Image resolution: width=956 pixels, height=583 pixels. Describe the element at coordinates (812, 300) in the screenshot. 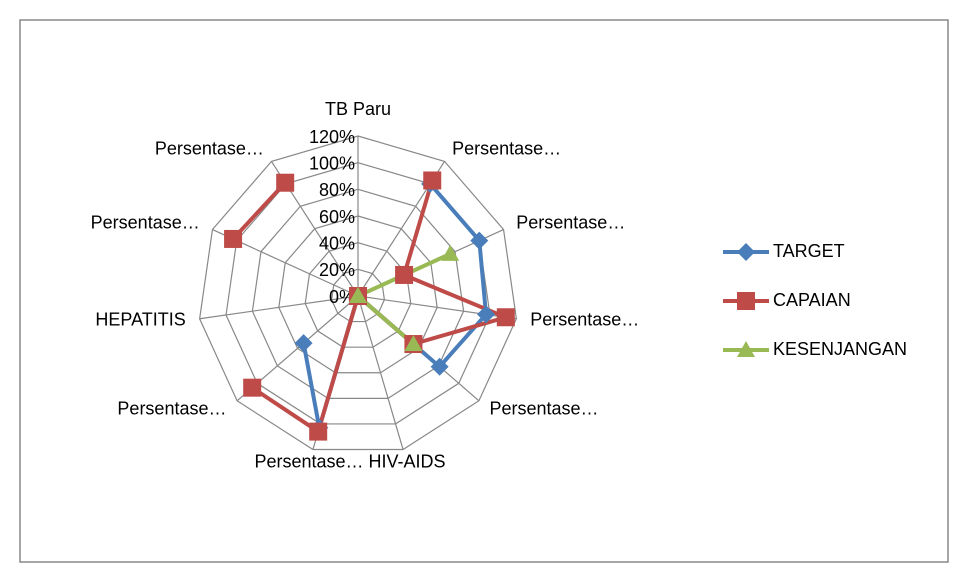

I see `legend-label: CAPAIAN` at that location.